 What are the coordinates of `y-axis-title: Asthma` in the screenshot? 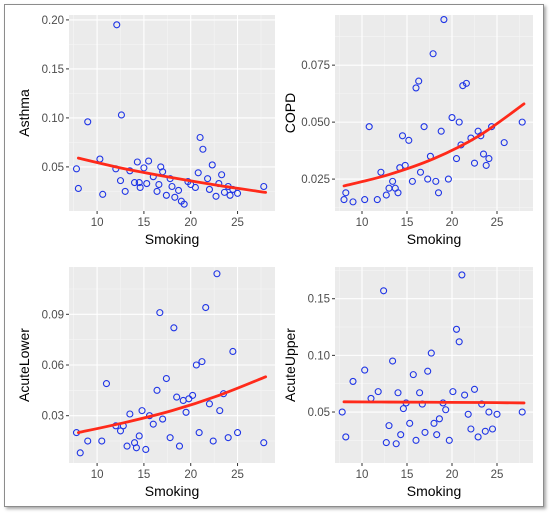 It's located at (24, 113).